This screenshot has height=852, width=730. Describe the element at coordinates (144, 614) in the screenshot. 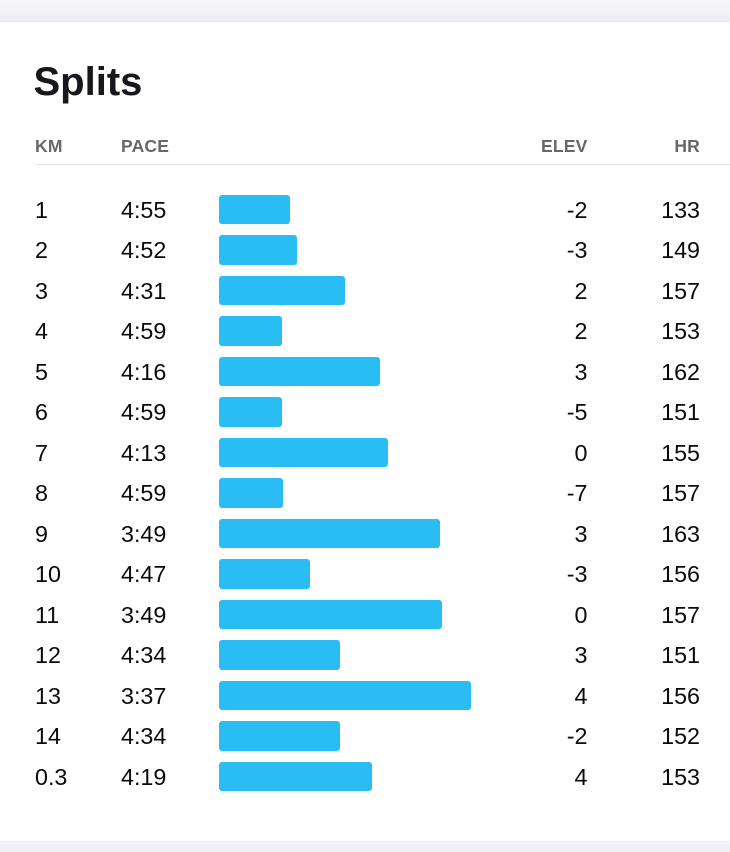

I see `split-pace-value: 3:49` at that location.